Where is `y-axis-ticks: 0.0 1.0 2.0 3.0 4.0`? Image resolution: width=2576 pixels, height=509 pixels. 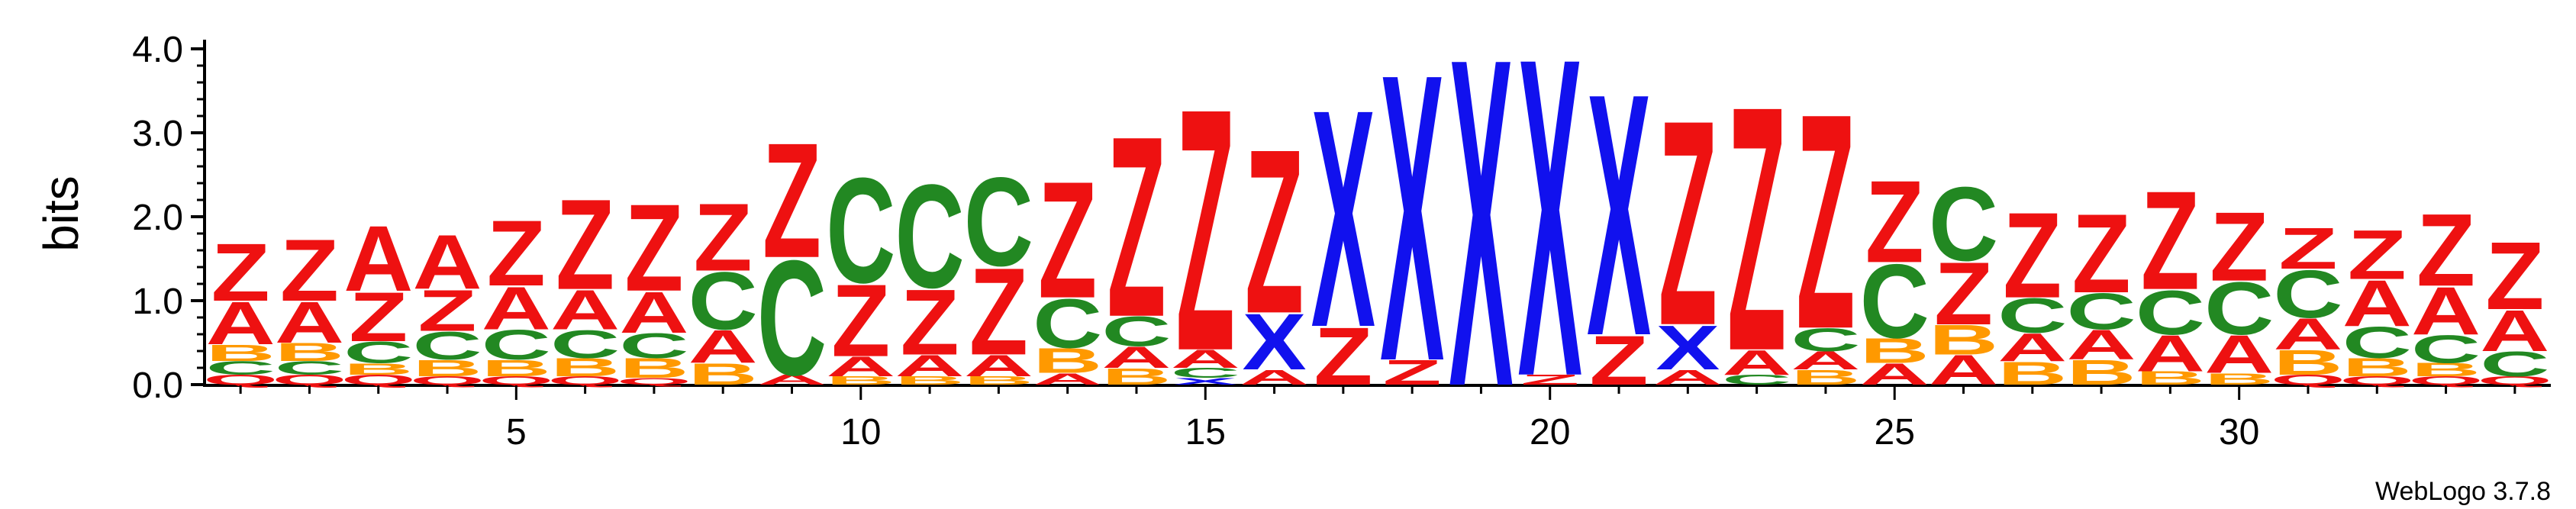 y-axis-ticks: 0.0 1.0 2.0 3.0 4.0 is located at coordinates (169, 218).